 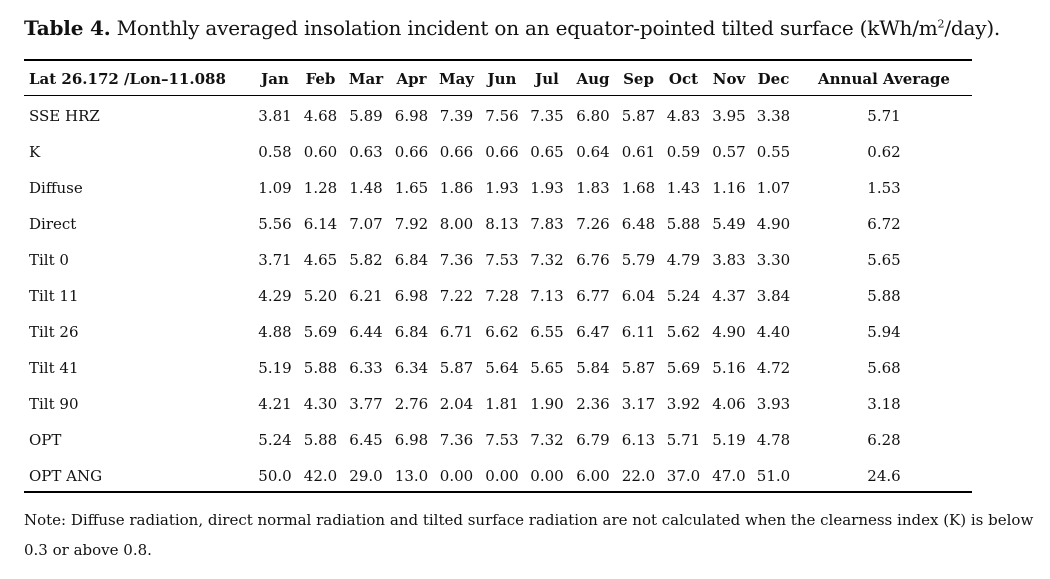 What do you see at coordinates (275, 152) in the screenshot?
I see `table-cell: 0.58` at bounding box center [275, 152].